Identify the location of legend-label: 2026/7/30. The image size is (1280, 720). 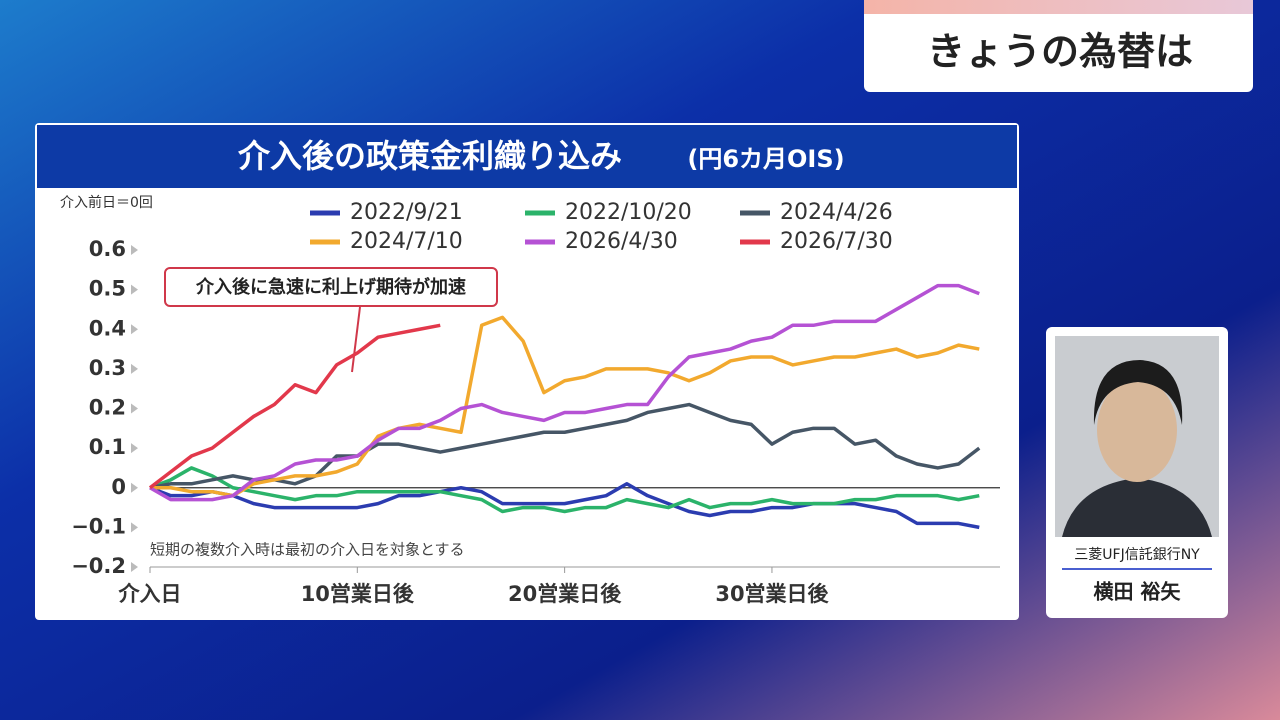
(836, 241).